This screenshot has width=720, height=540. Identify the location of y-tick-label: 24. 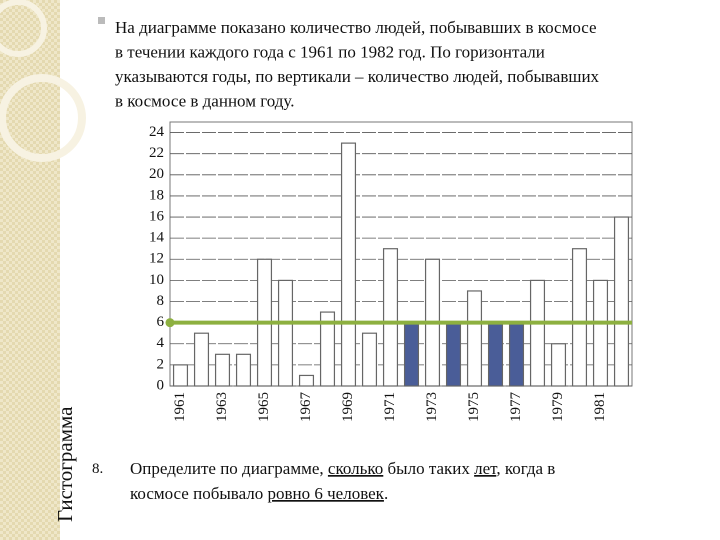
(157, 132).